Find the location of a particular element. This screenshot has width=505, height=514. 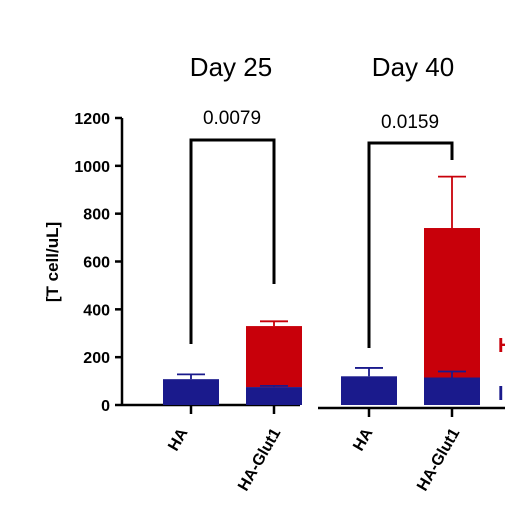

y-tick-label-400: 400 is located at coordinates (96, 310).